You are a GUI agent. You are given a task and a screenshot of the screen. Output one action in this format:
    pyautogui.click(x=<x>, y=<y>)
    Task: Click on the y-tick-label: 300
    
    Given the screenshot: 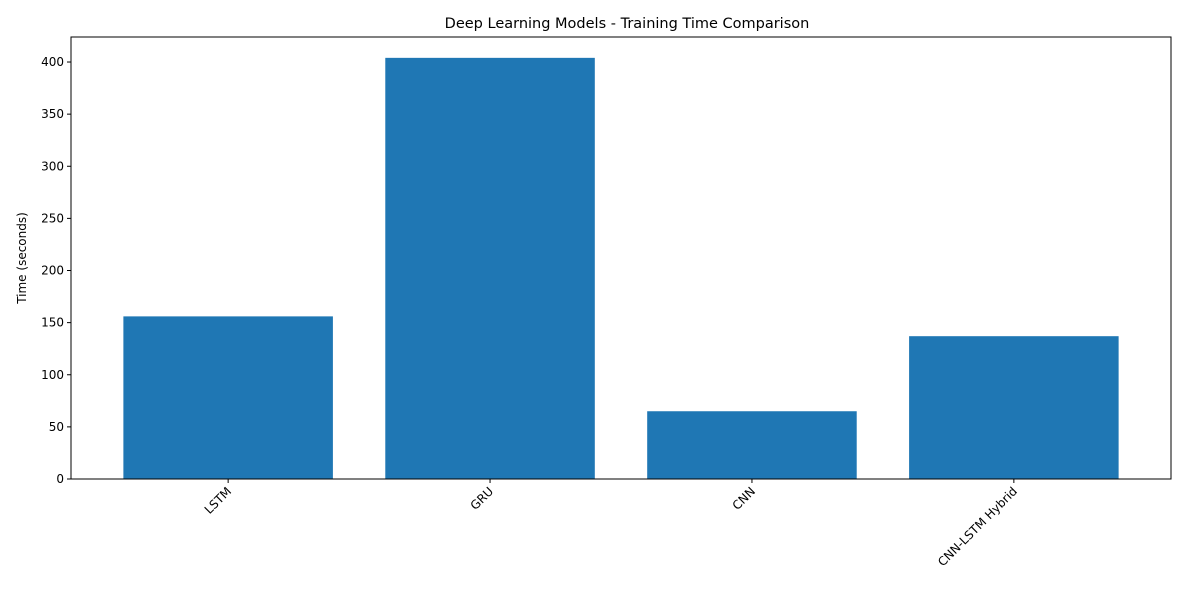 What is the action you would take?
    pyautogui.click(x=52, y=166)
    